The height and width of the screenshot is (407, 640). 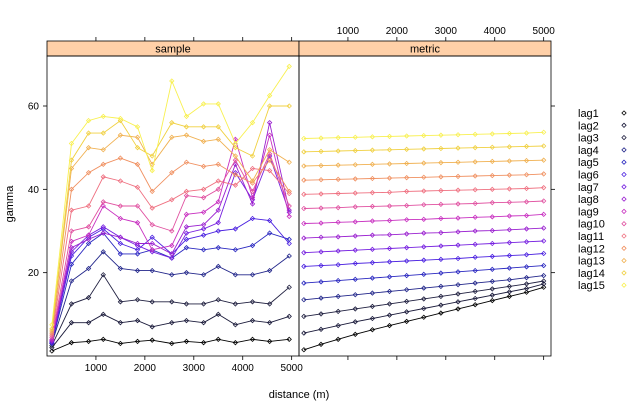 I want to click on legend-label: lag11, so click(x=591, y=237).